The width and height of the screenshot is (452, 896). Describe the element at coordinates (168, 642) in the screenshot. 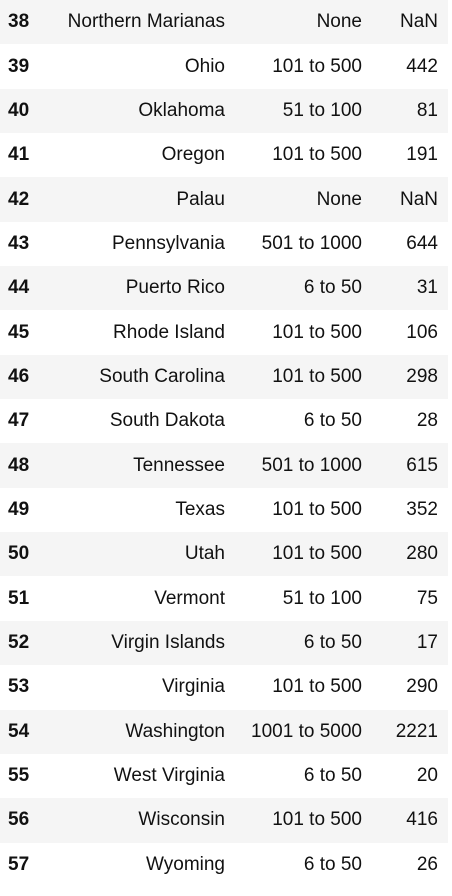

I see `state-cell: Virgin Islands` at that location.